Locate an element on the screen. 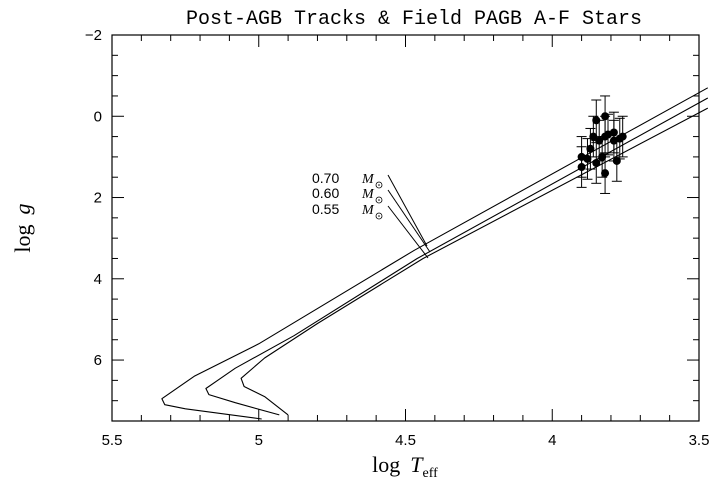  x-axis-label-main: log is located at coordinates (386, 464).